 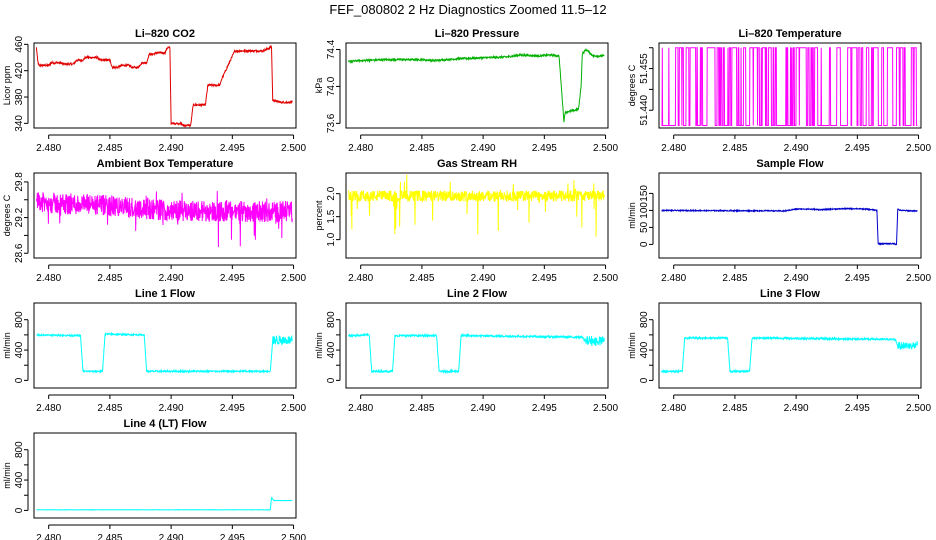 What do you see at coordinates (165, 34) in the screenshot?
I see `panel-title: Li–820 CO2` at bounding box center [165, 34].